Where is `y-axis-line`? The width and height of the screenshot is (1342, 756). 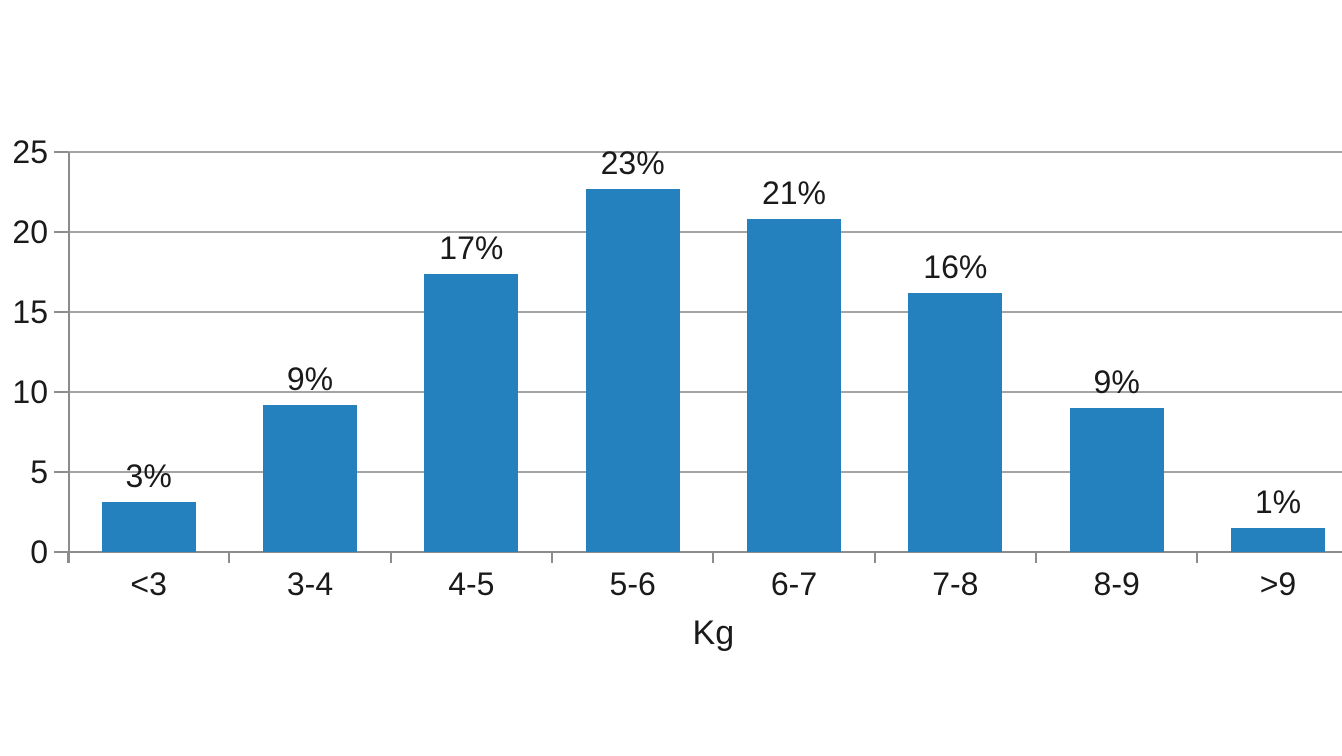 y-axis-line is located at coordinates (69, 357).